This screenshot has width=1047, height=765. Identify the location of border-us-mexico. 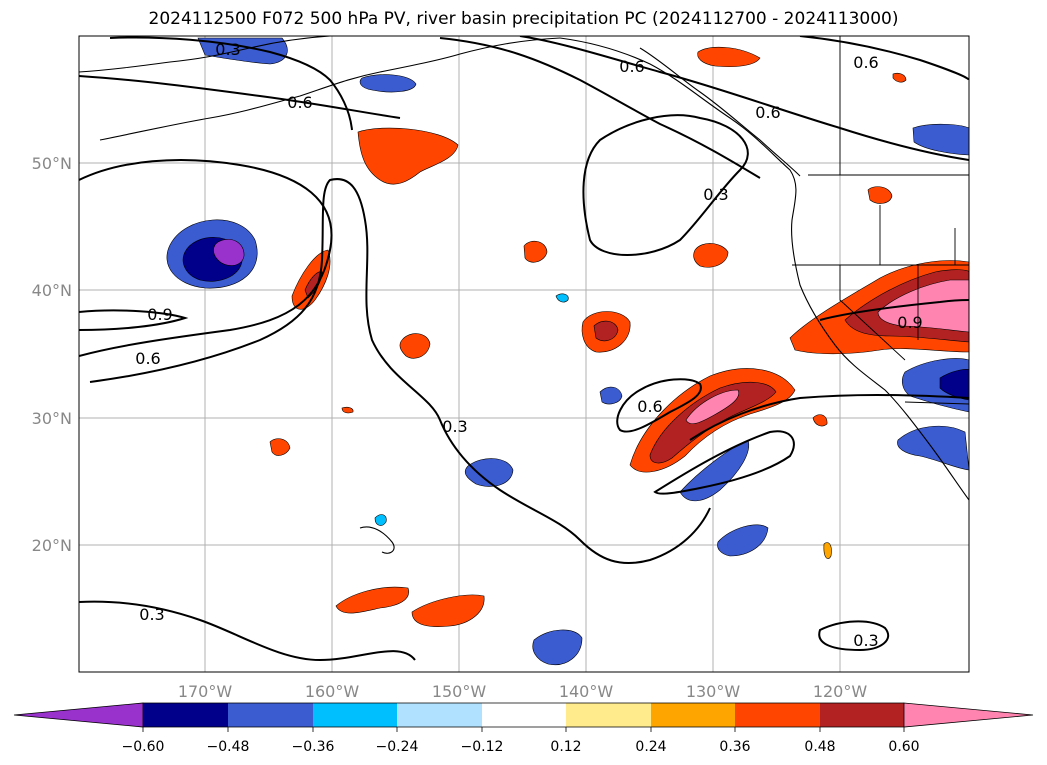
(936, 403).